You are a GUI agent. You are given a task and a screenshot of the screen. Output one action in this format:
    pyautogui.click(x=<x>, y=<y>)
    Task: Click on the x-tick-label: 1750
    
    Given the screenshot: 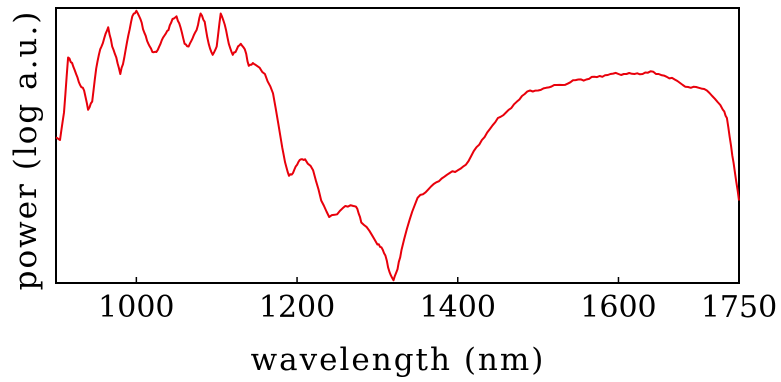 What is the action you would take?
    pyautogui.click(x=739, y=307)
    